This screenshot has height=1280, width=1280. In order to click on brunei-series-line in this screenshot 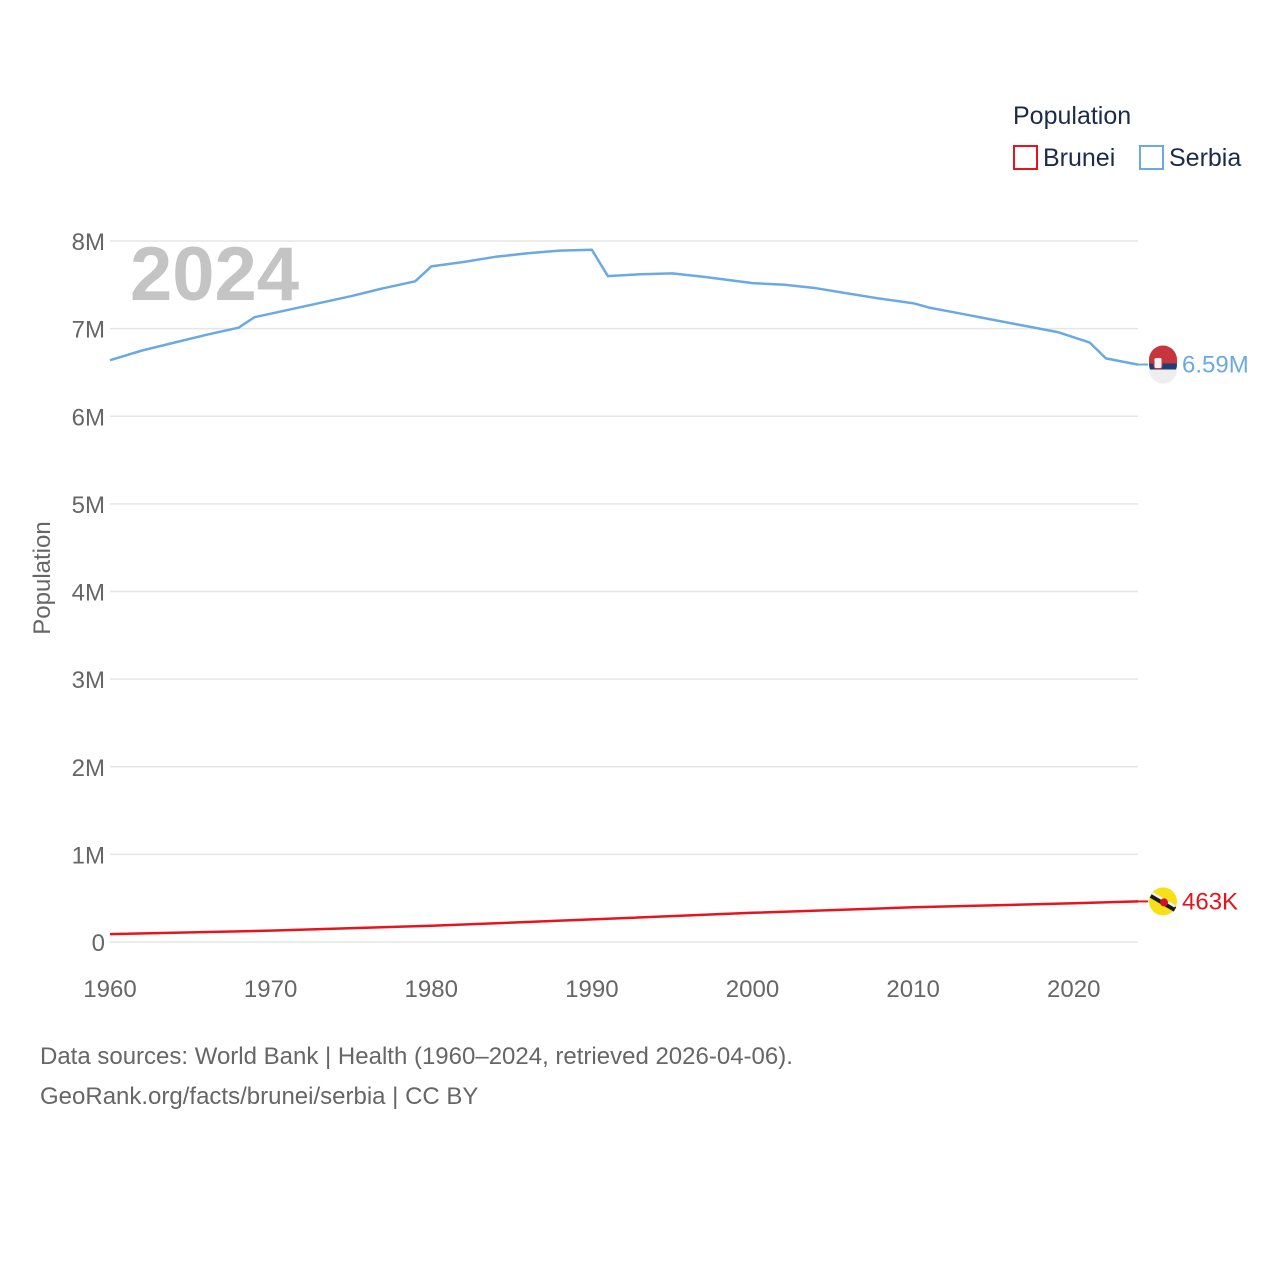, I will do `click(624, 918)`.